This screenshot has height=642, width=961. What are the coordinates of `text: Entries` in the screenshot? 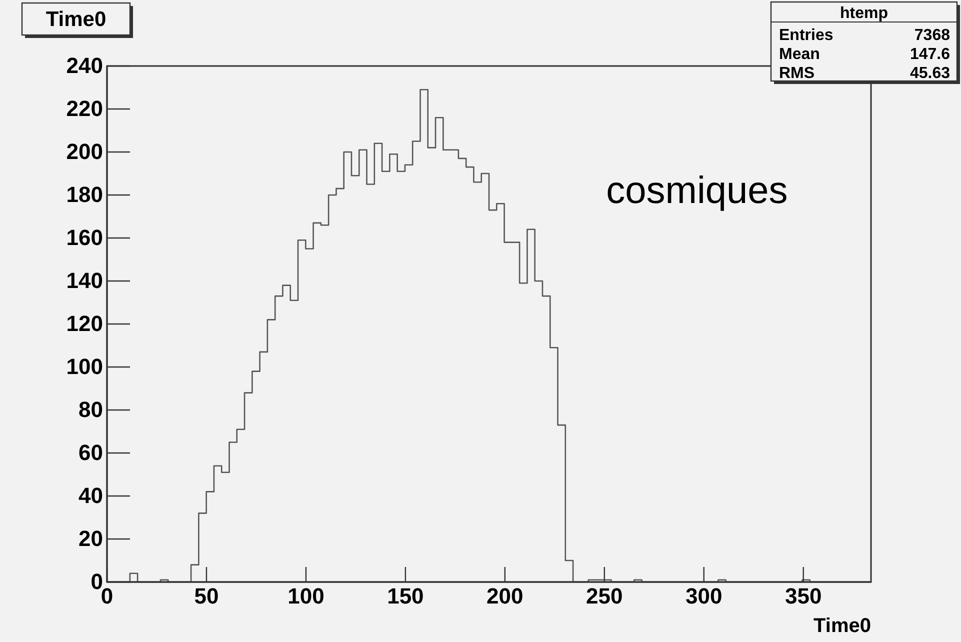 It's located at (806, 35).